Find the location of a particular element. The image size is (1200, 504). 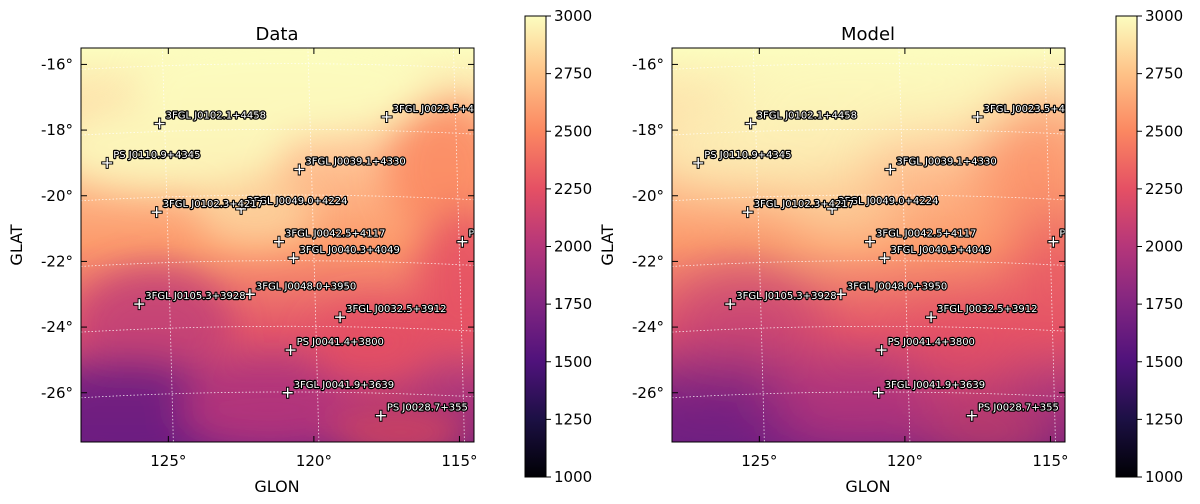

model-colorbar is located at coordinates (1126, 246).